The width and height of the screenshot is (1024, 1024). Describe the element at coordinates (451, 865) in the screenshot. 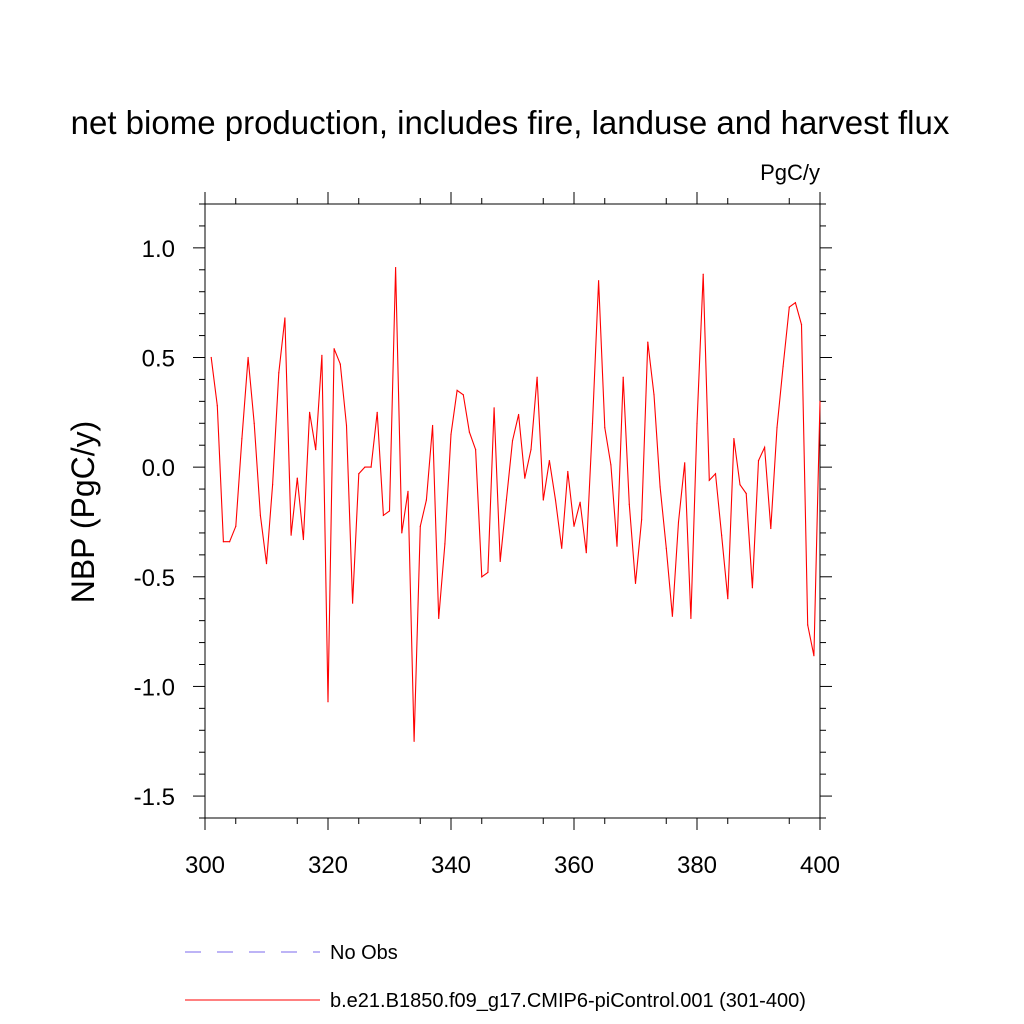

I see `x-tick-label: 340` at that location.